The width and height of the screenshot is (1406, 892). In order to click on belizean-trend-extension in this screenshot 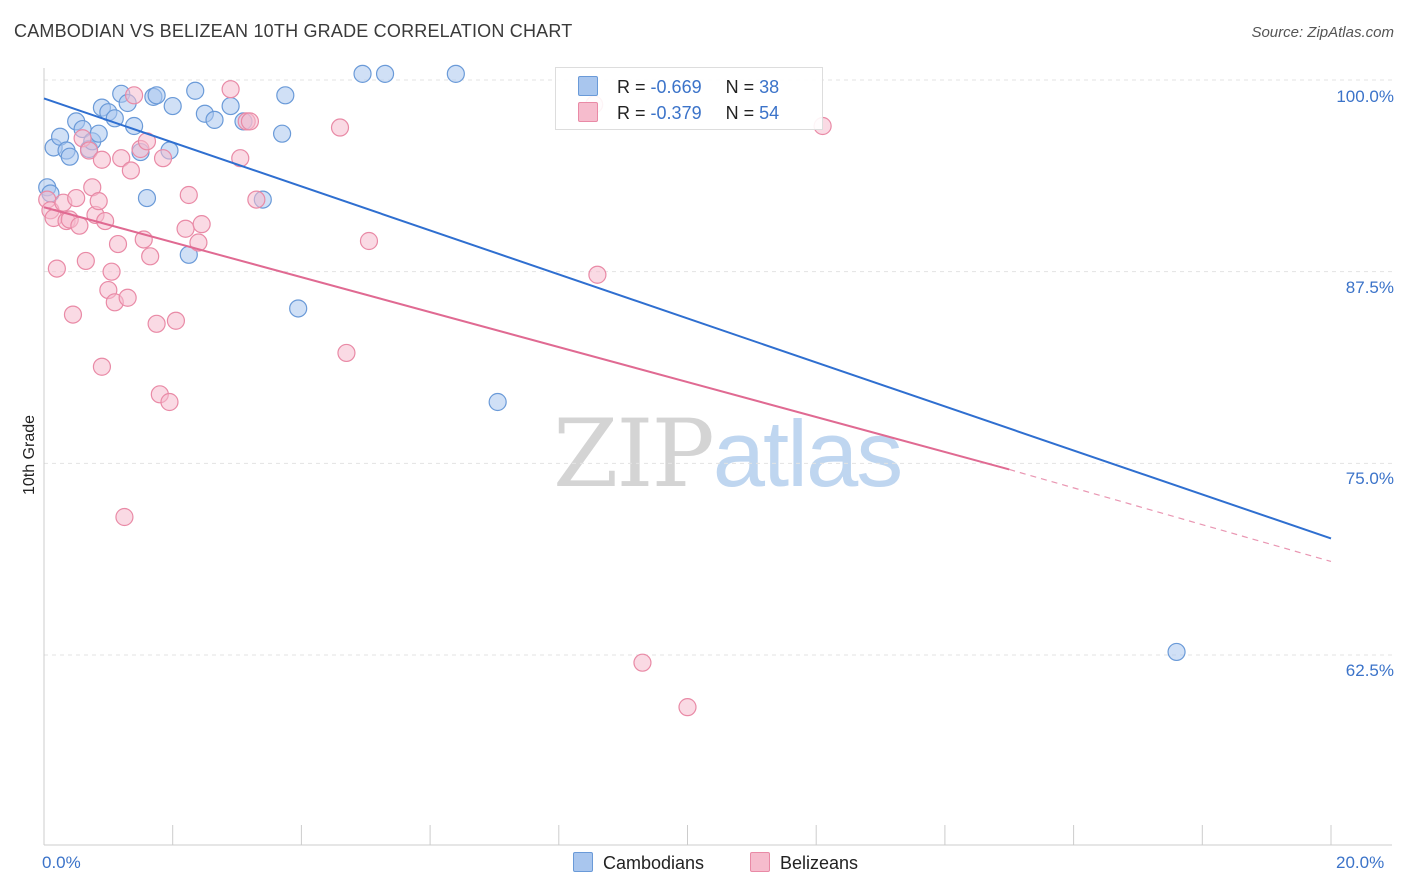, I will do `click(1170, 515)`.